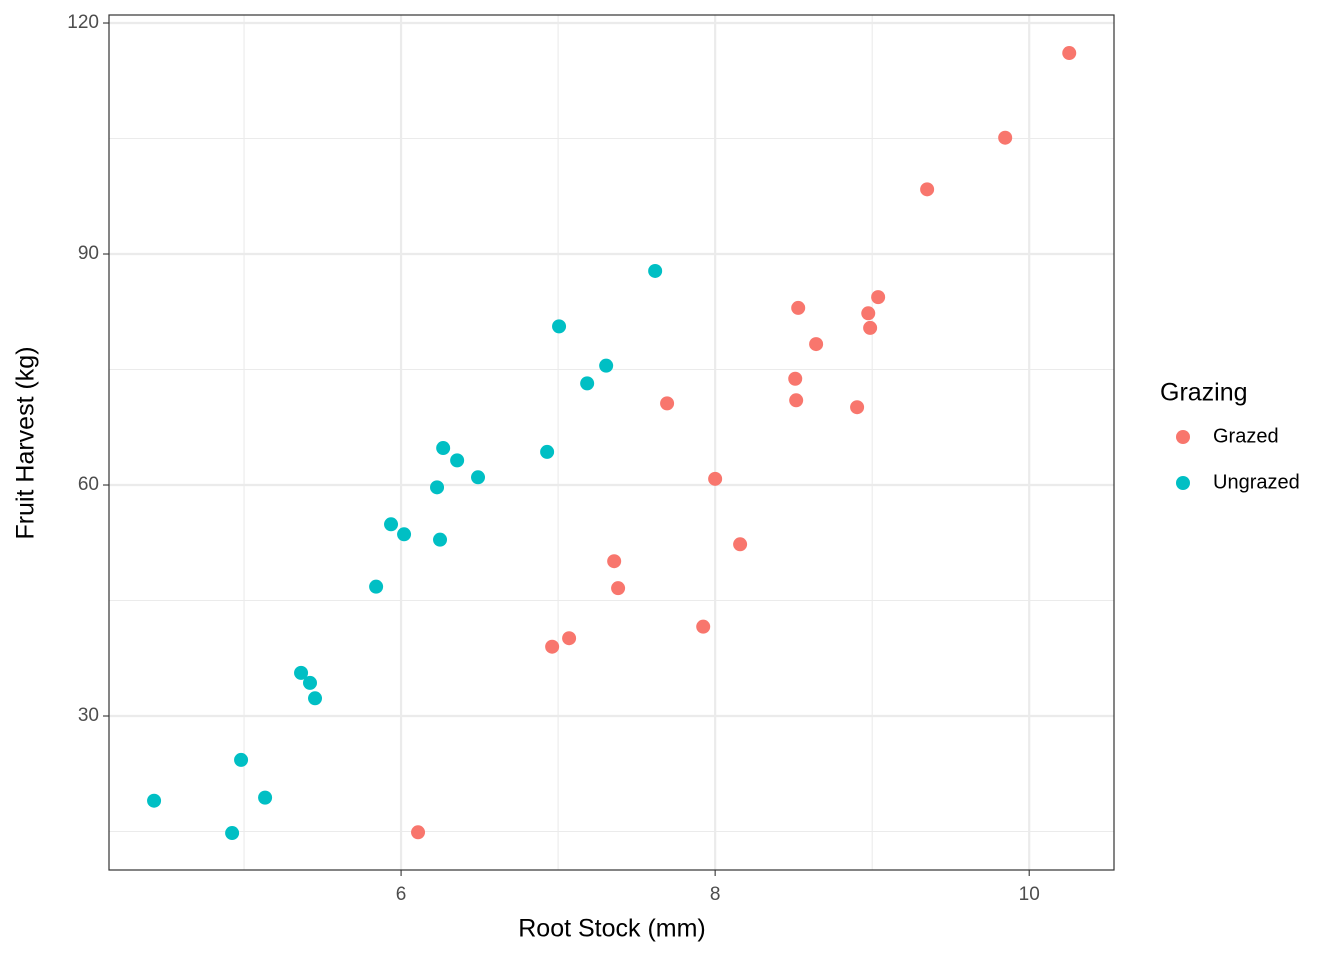 The image size is (1344, 960). Describe the element at coordinates (1246, 436) in the screenshot. I see `legend-label: Grazed` at that location.